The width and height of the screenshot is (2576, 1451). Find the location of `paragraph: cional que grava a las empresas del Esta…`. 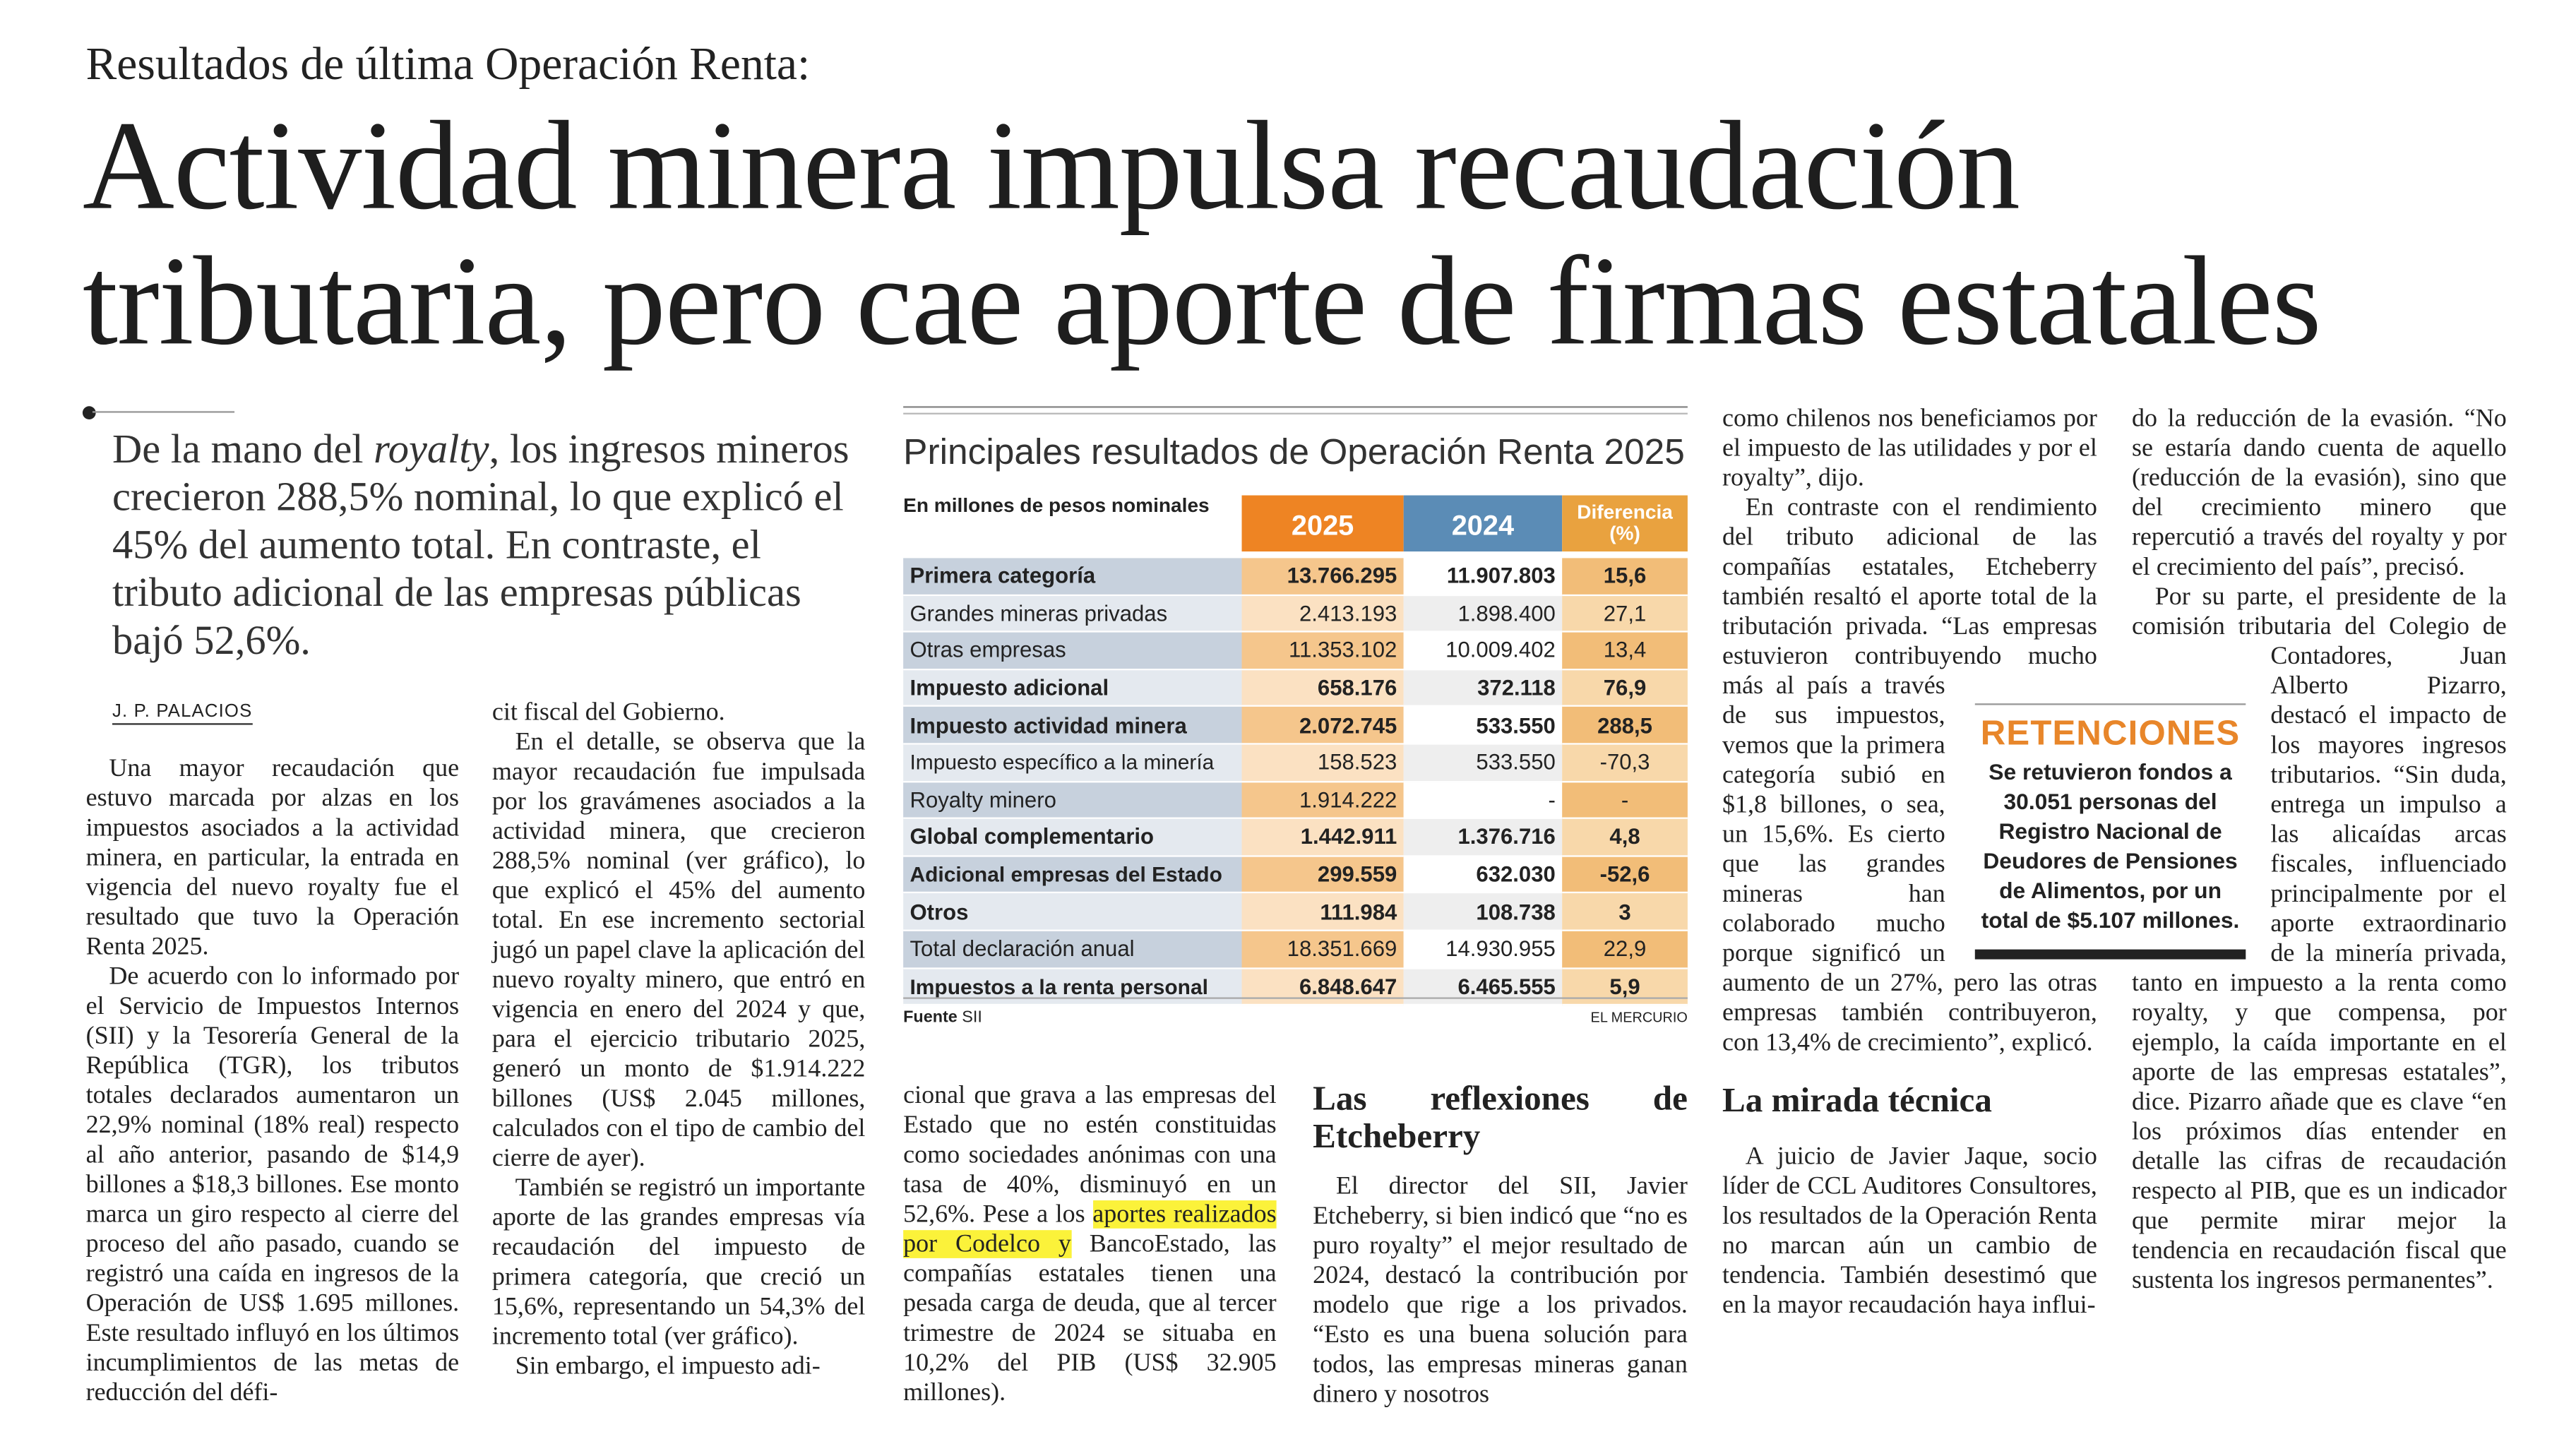

paragraph: cional que grava a las empresas del Esta… is located at coordinates (1090, 1245).